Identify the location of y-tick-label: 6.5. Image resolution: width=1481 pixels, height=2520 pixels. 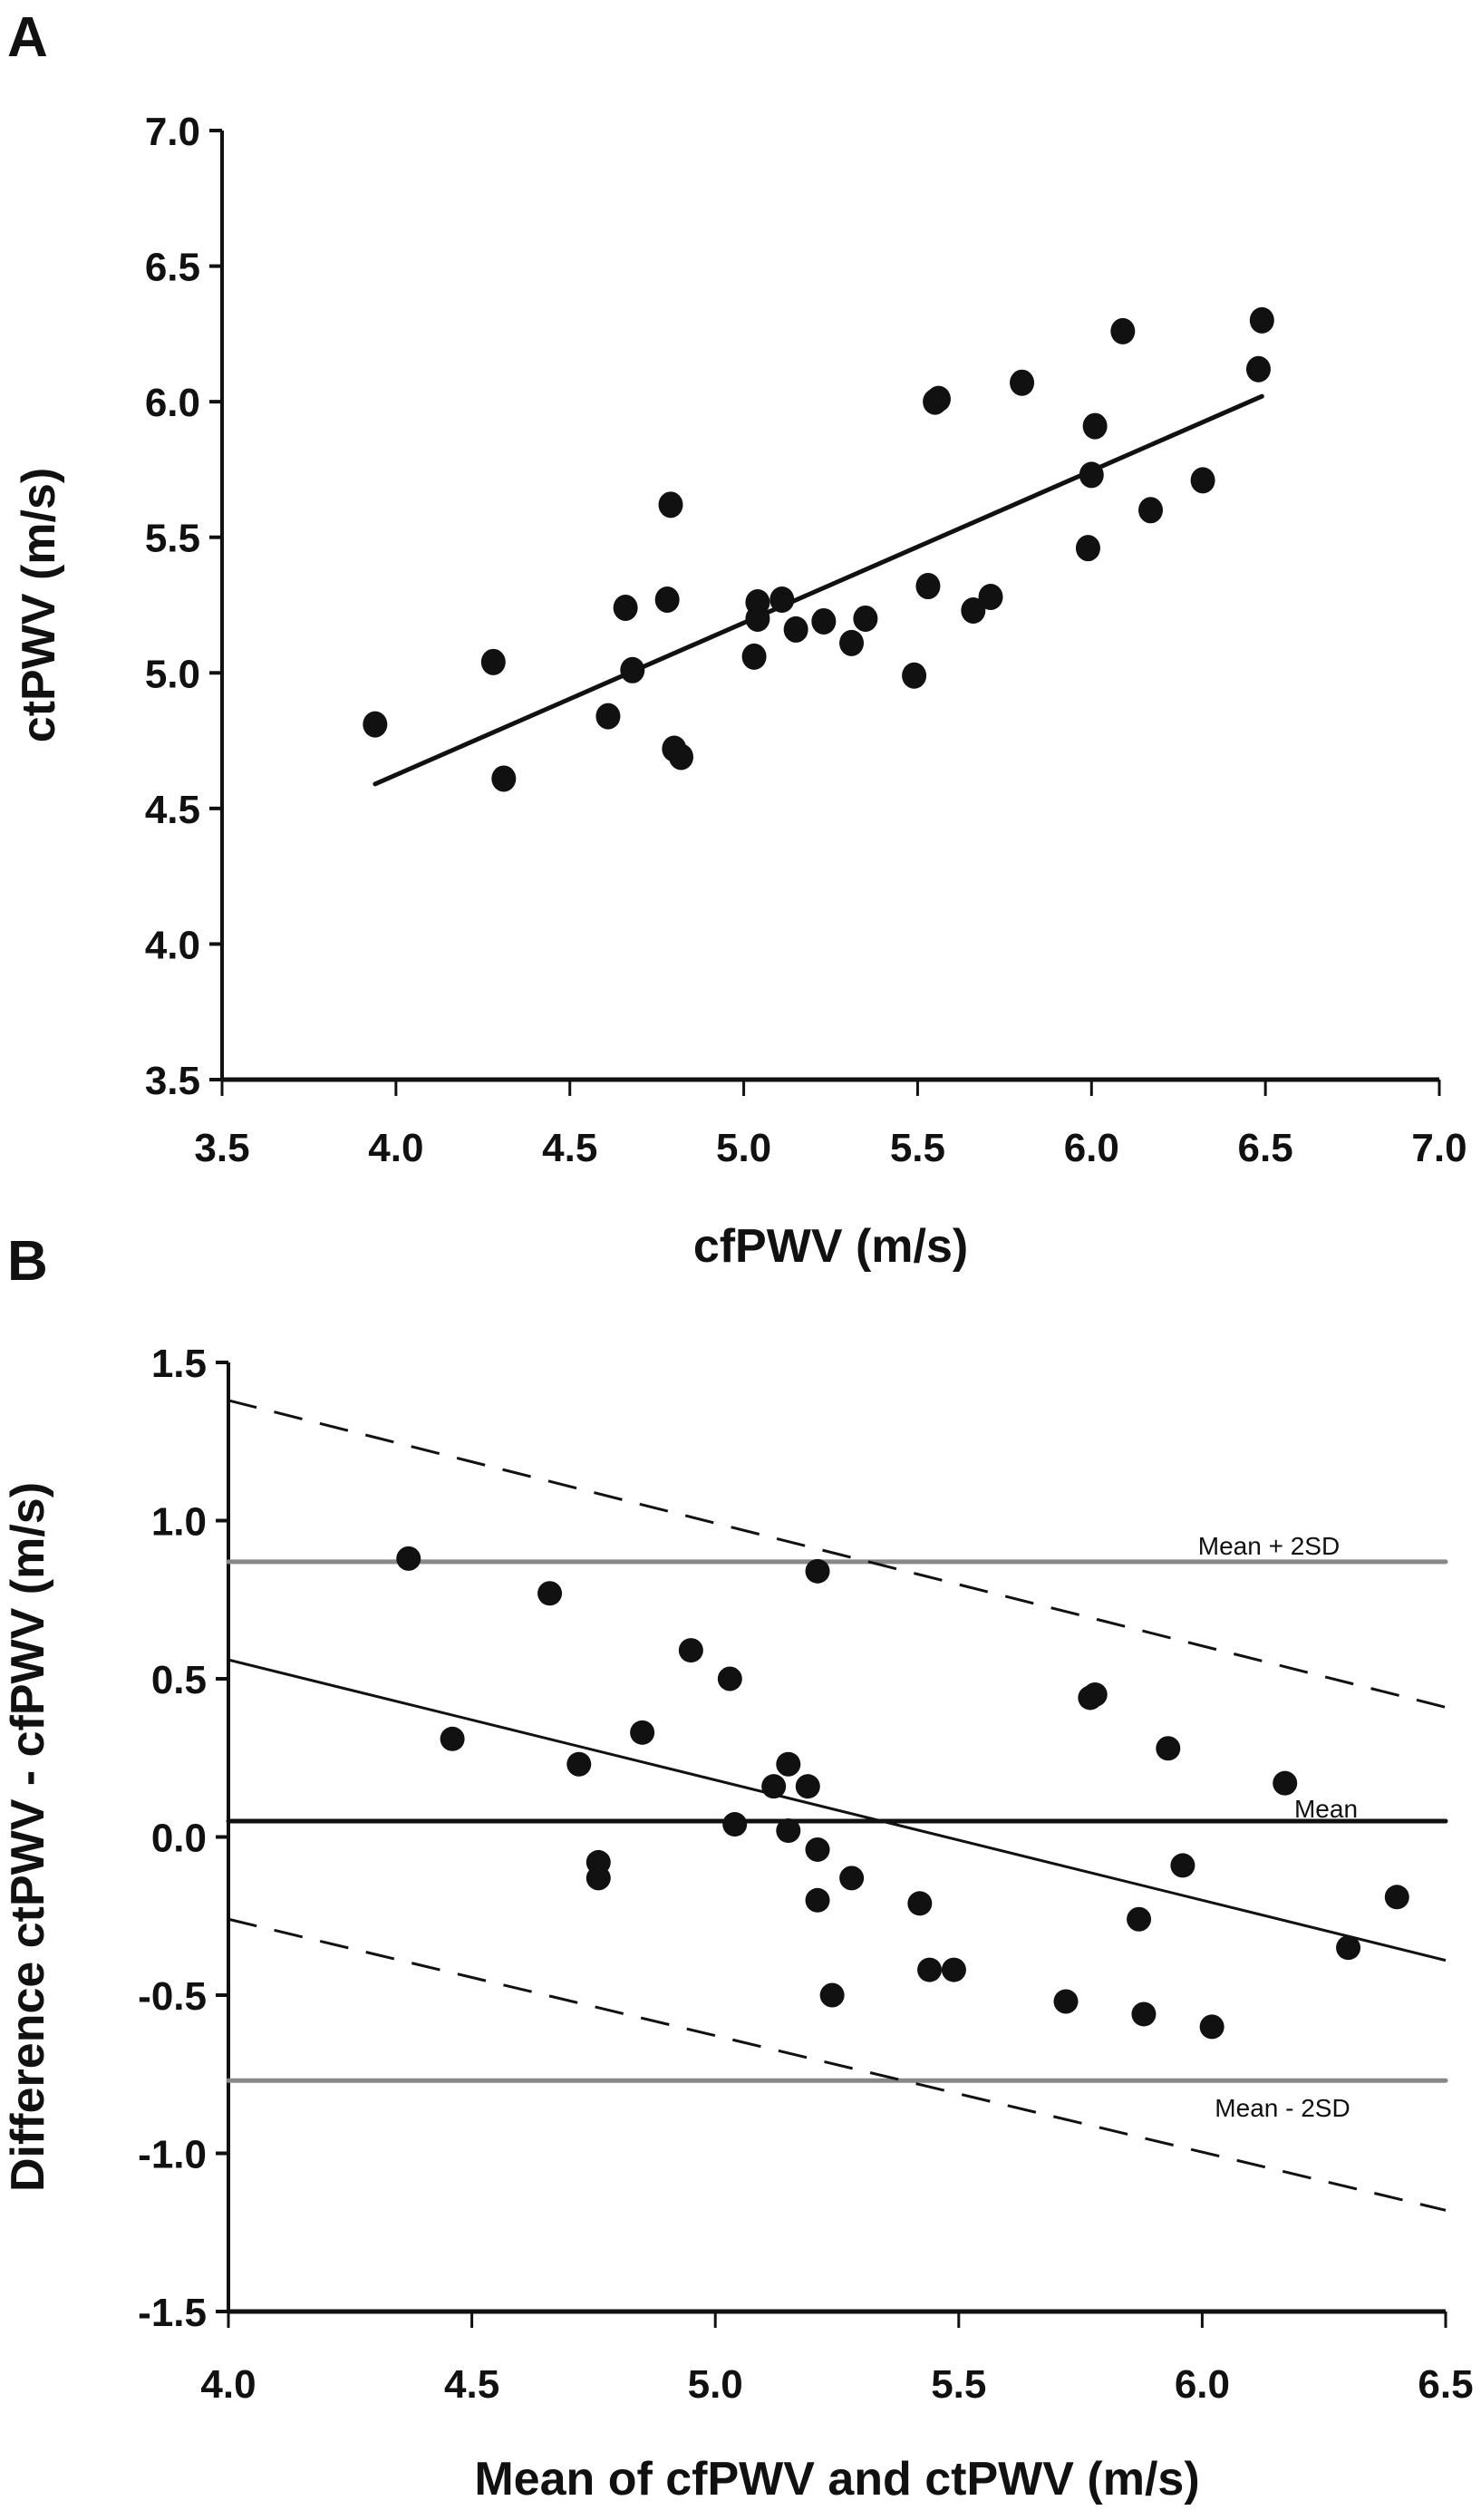
(172, 268).